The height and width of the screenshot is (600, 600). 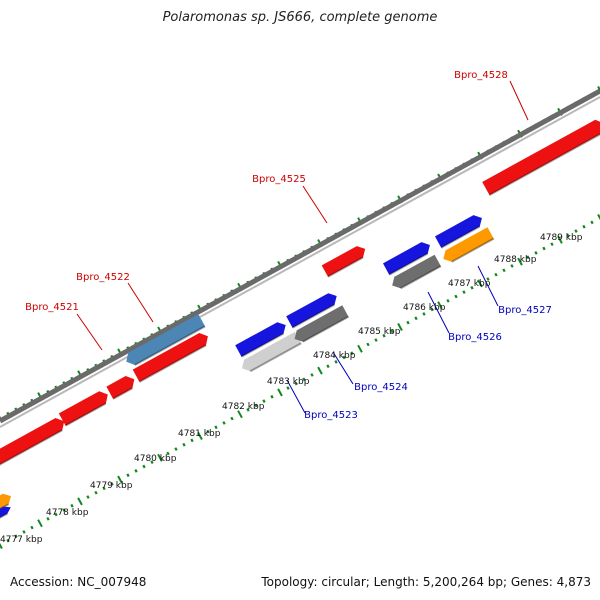 I want to click on leader-bpro4524, so click(x=343, y=368).